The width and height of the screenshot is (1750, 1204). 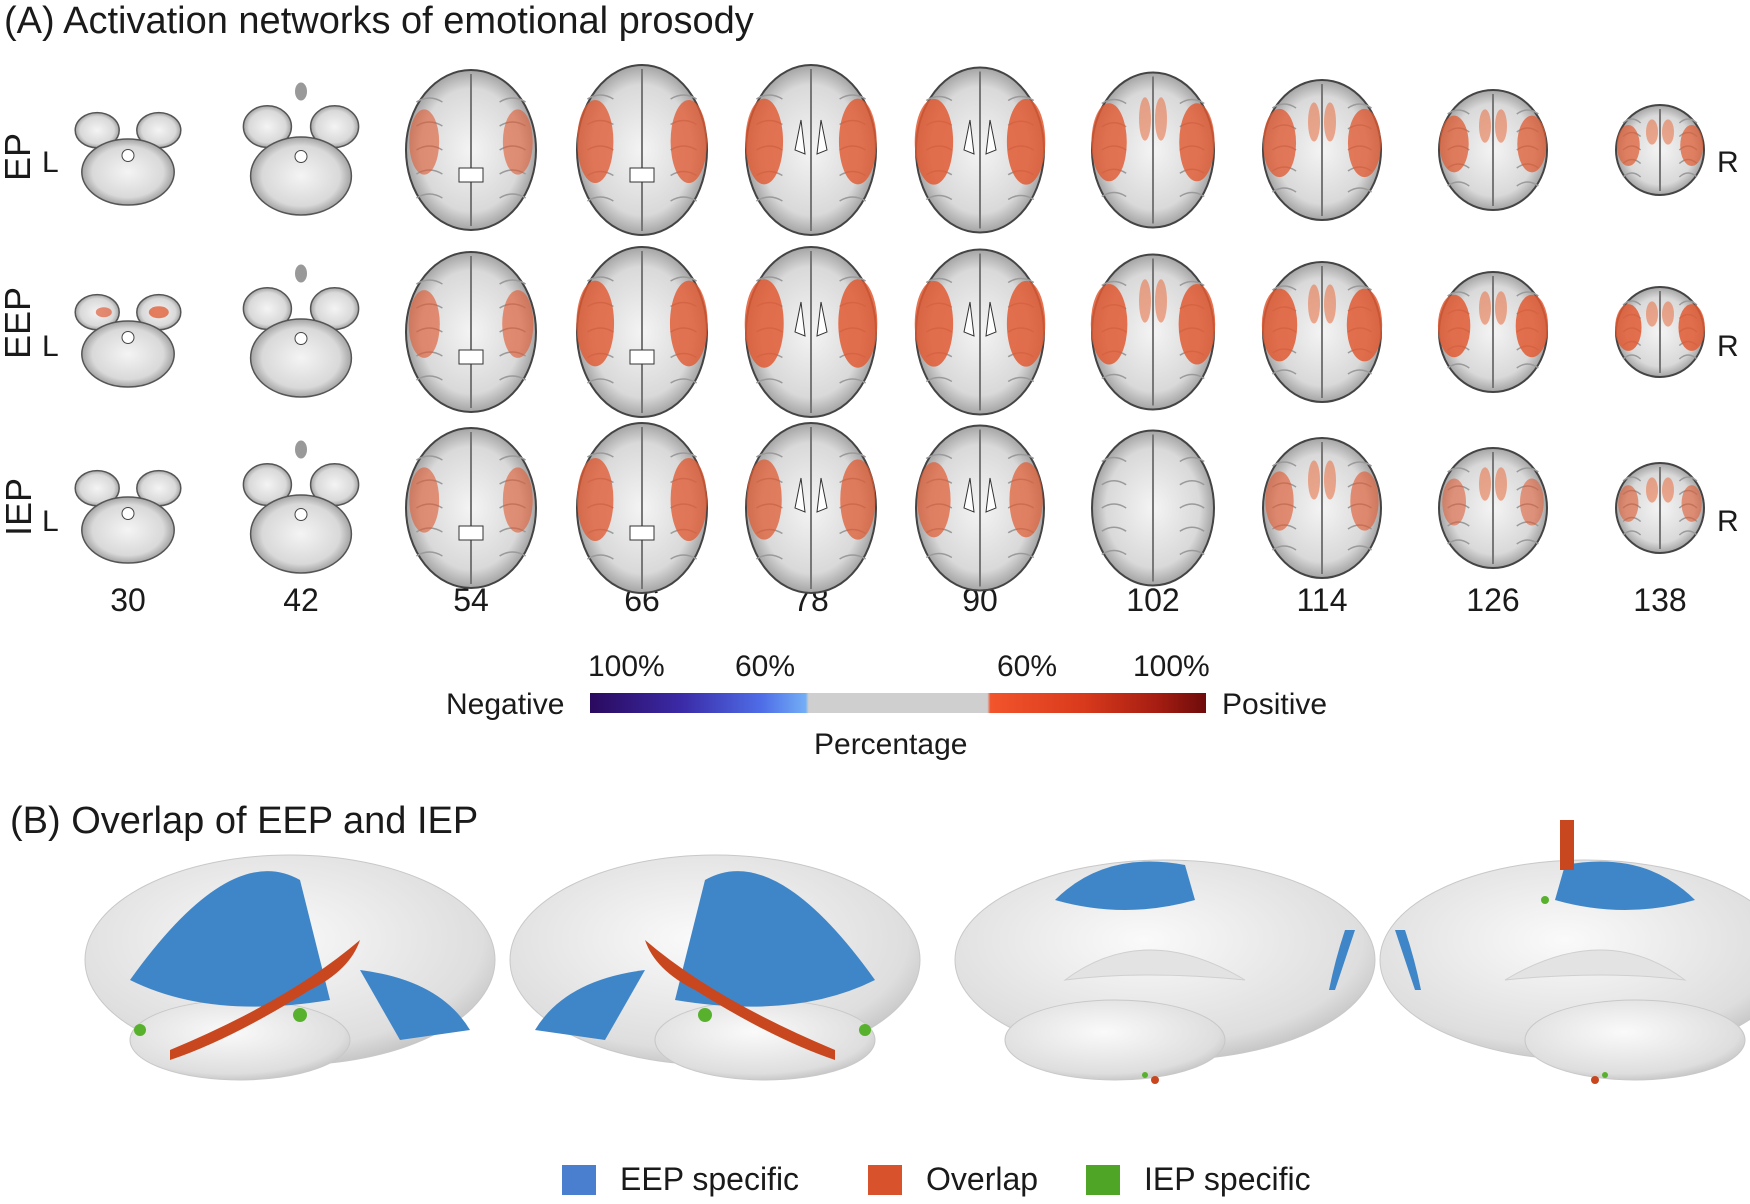 I want to click on legend-item-overlap: Overlap, so click(x=953, y=1179).